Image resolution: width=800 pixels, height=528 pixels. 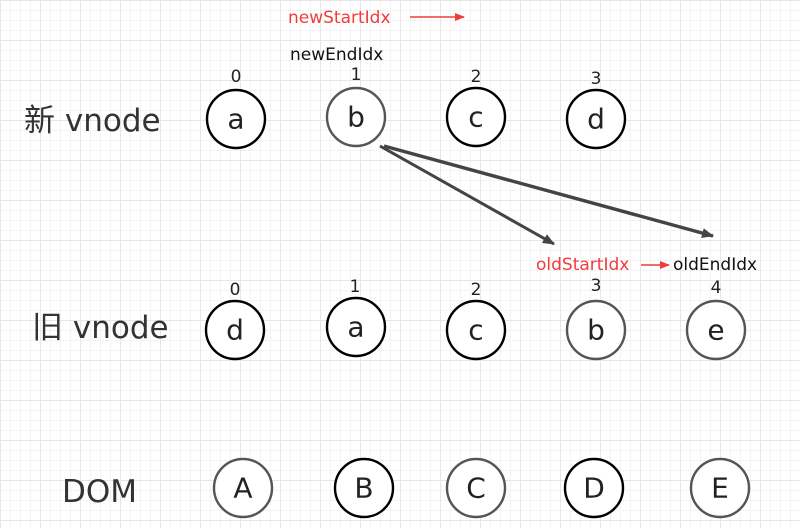 I want to click on new-node-a: a, so click(x=236, y=119).